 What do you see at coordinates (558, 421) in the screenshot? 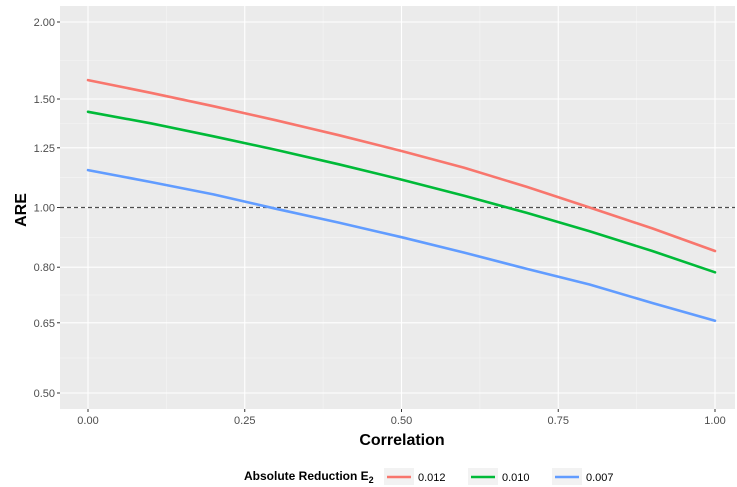
I see `x-tick-label: 0.75` at bounding box center [558, 421].